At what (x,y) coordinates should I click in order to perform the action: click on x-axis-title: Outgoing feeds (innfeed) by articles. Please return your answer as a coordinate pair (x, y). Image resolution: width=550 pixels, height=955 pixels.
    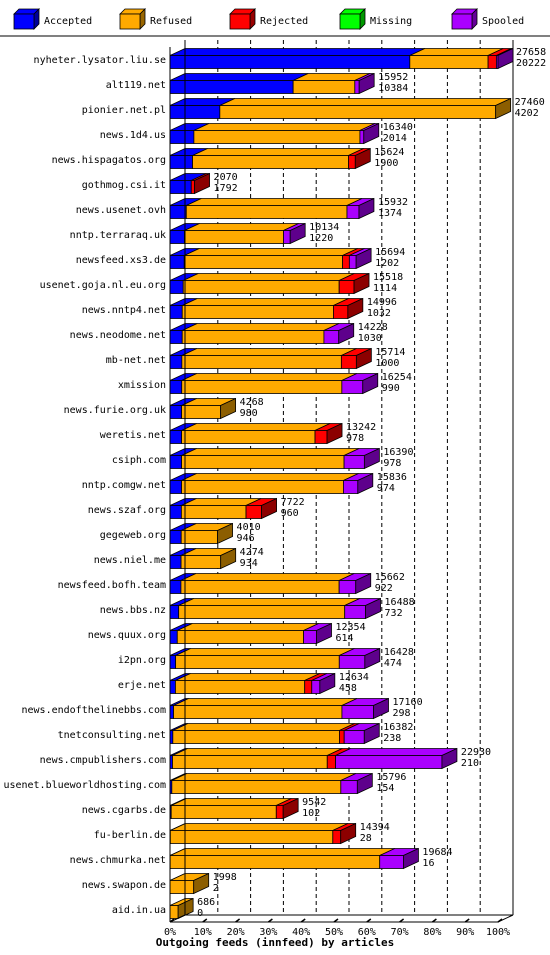
    Looking at the image, I should click on (275, 942).